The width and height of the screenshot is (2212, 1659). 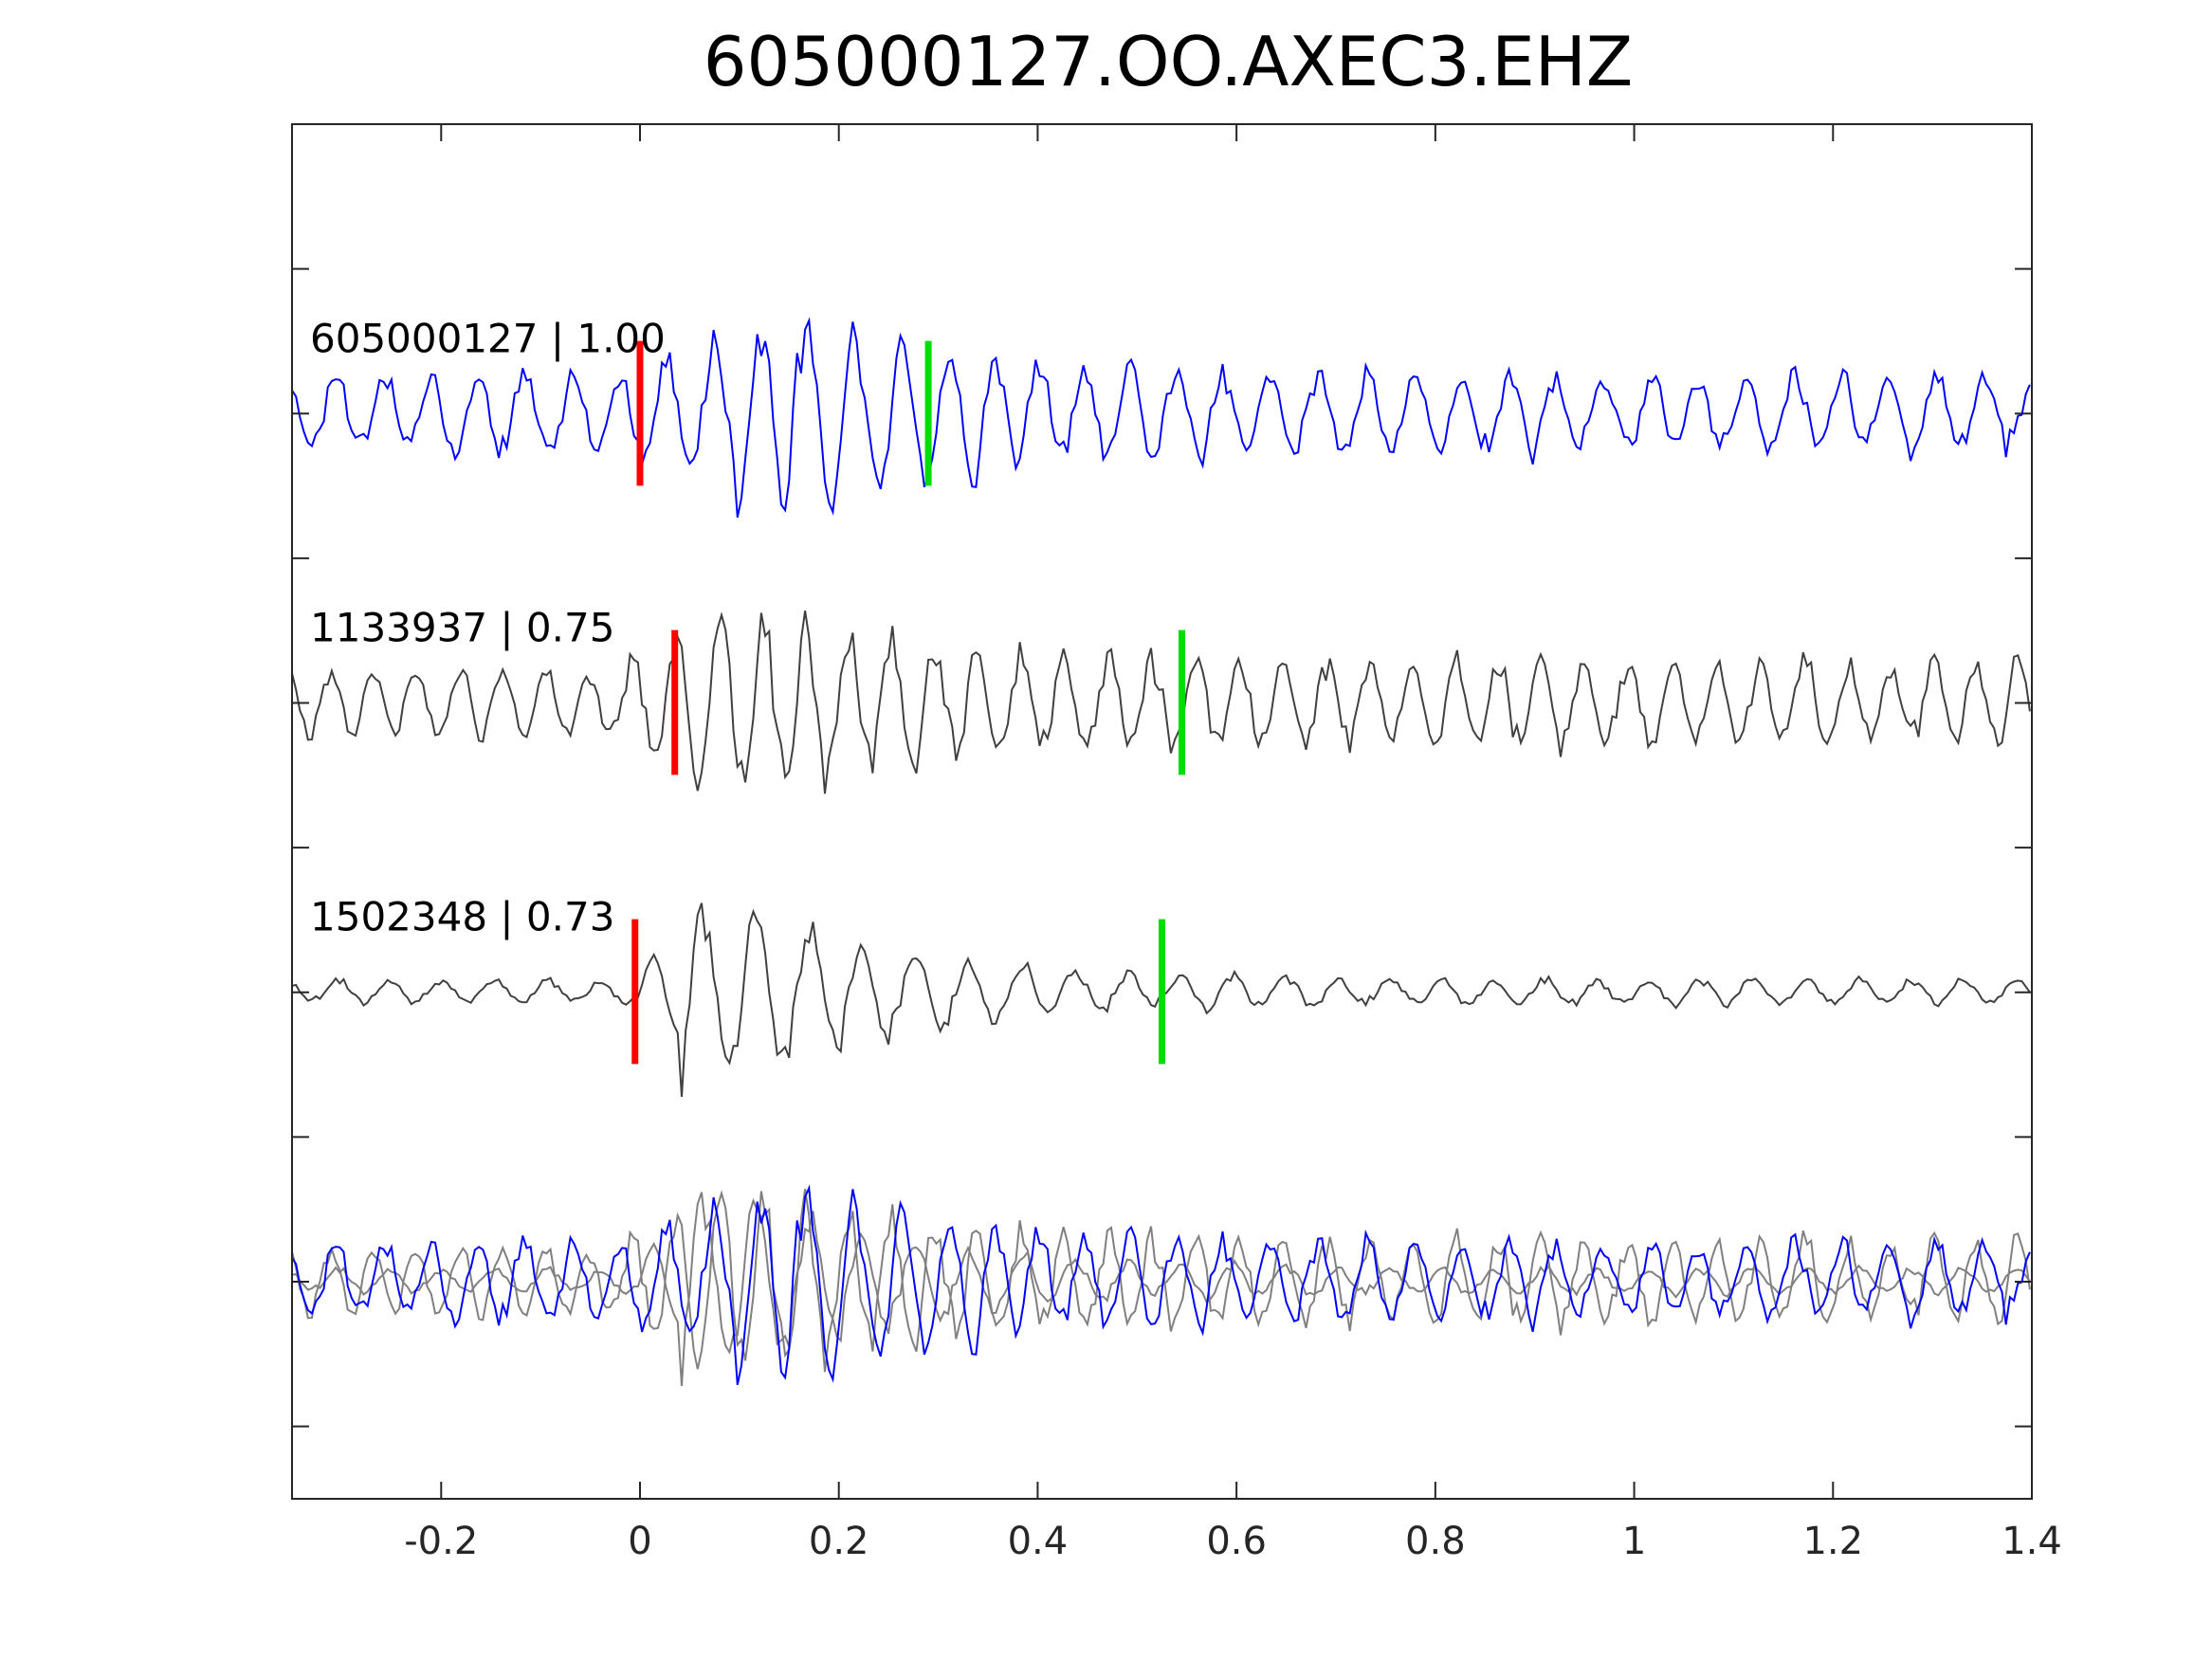 What do you see at coordinates (1038, 1541) in the screenshot?
I see `x-tick-label: 0.4` at bounding box center [1038, 1541].